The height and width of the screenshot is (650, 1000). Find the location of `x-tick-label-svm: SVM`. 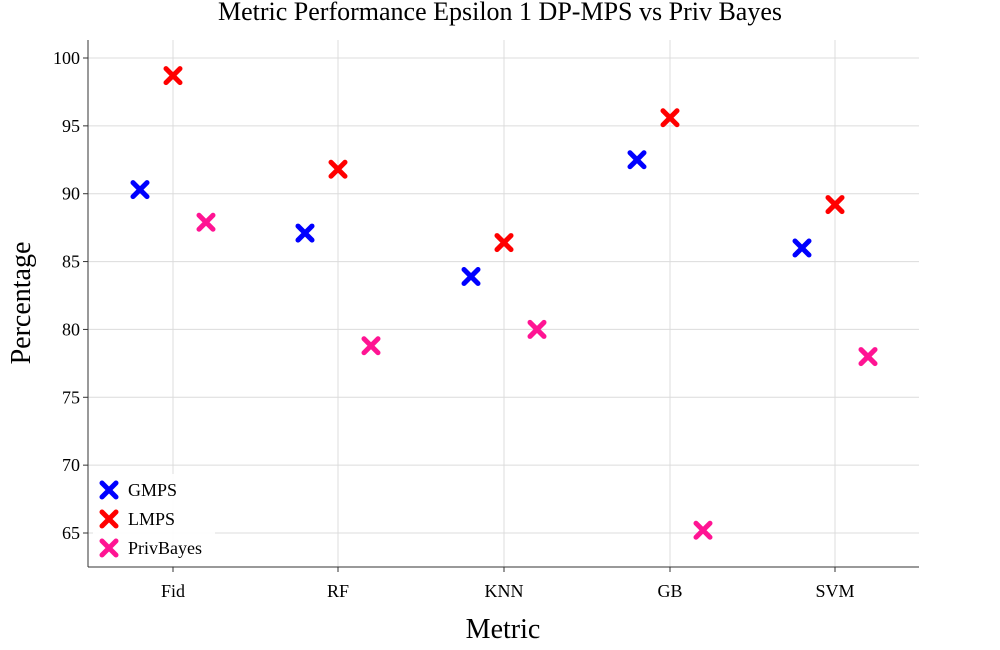

x-tick-label-svm: SVM is located at coordinates (834, 591).